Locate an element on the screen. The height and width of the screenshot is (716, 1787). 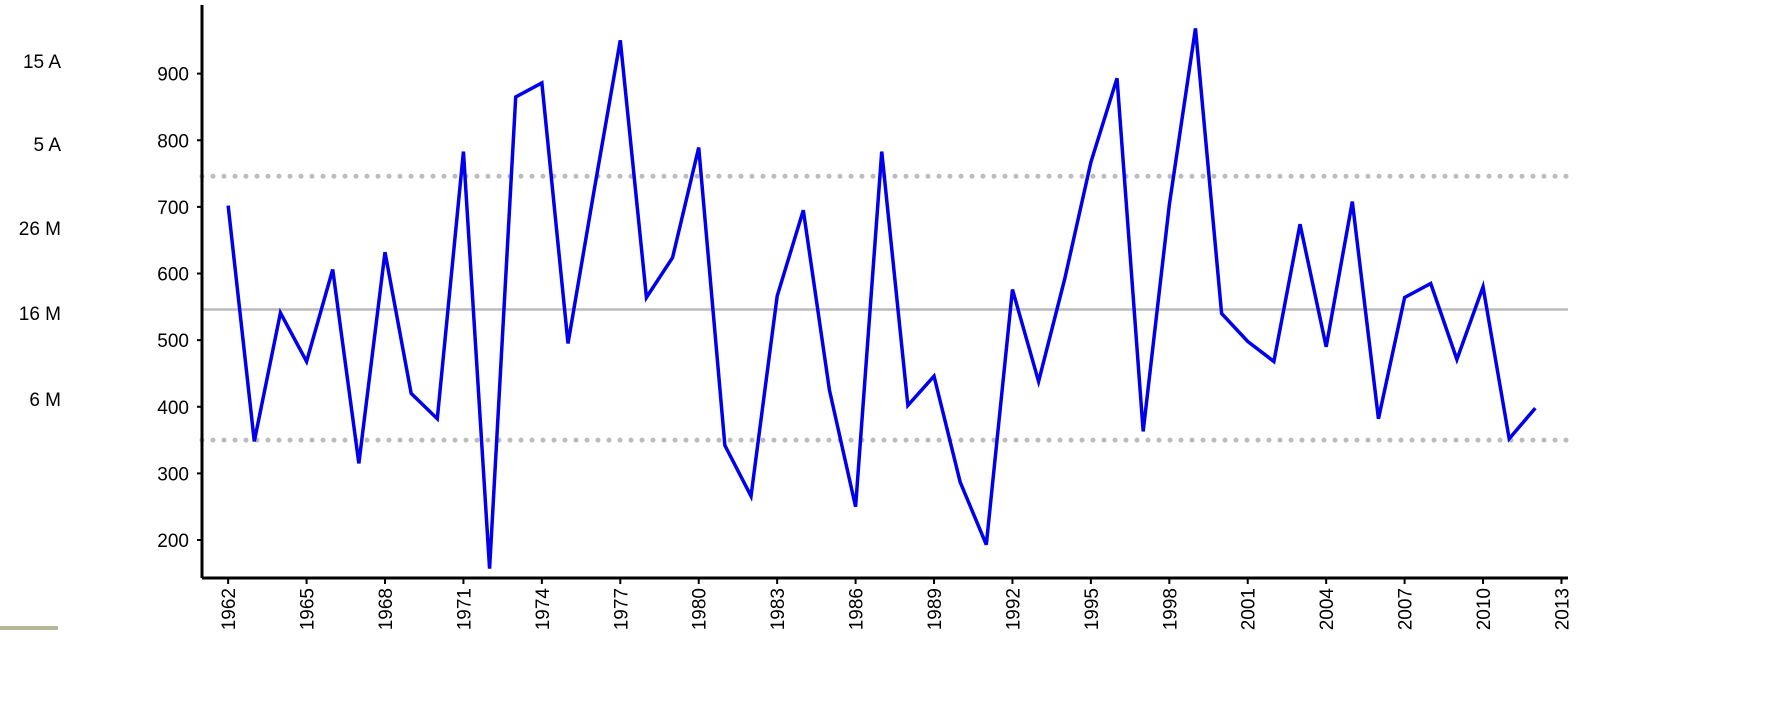
x-tick-label: 1962 is located at coordinates (229, 609).